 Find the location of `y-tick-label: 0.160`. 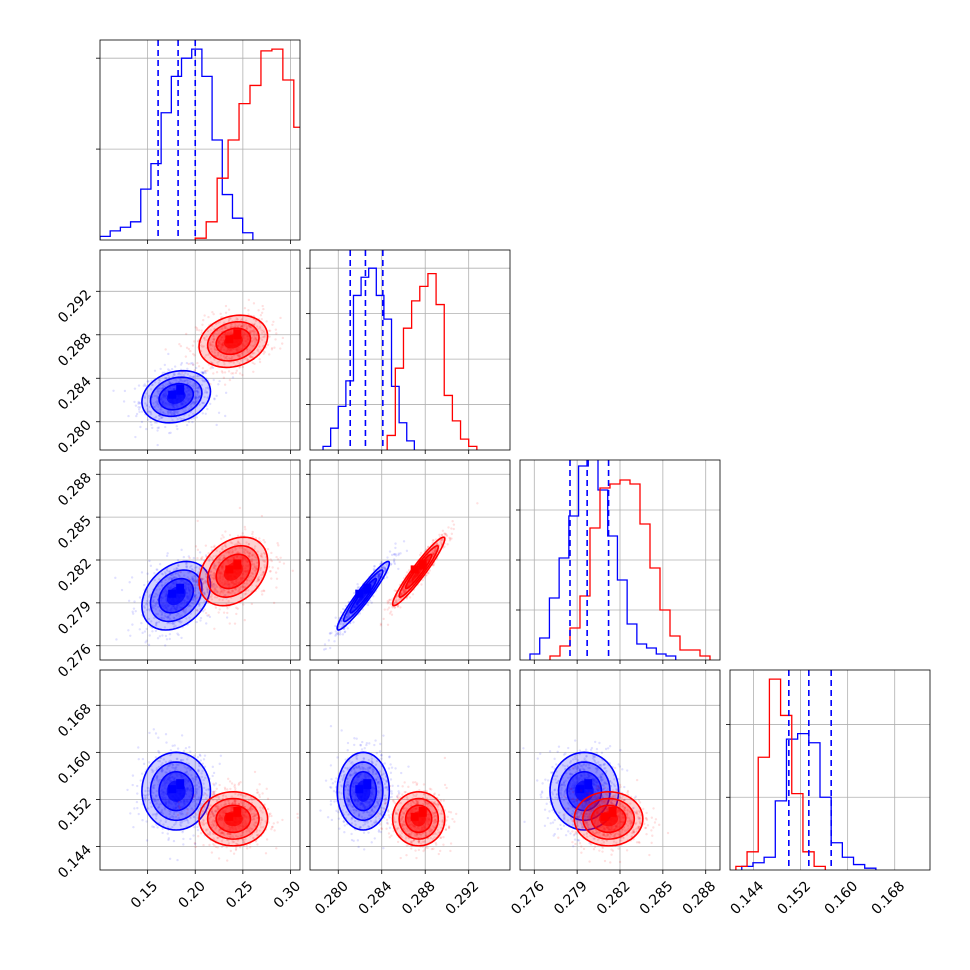

y-tick-label: 0.160 is located at coordinates (75, 768).